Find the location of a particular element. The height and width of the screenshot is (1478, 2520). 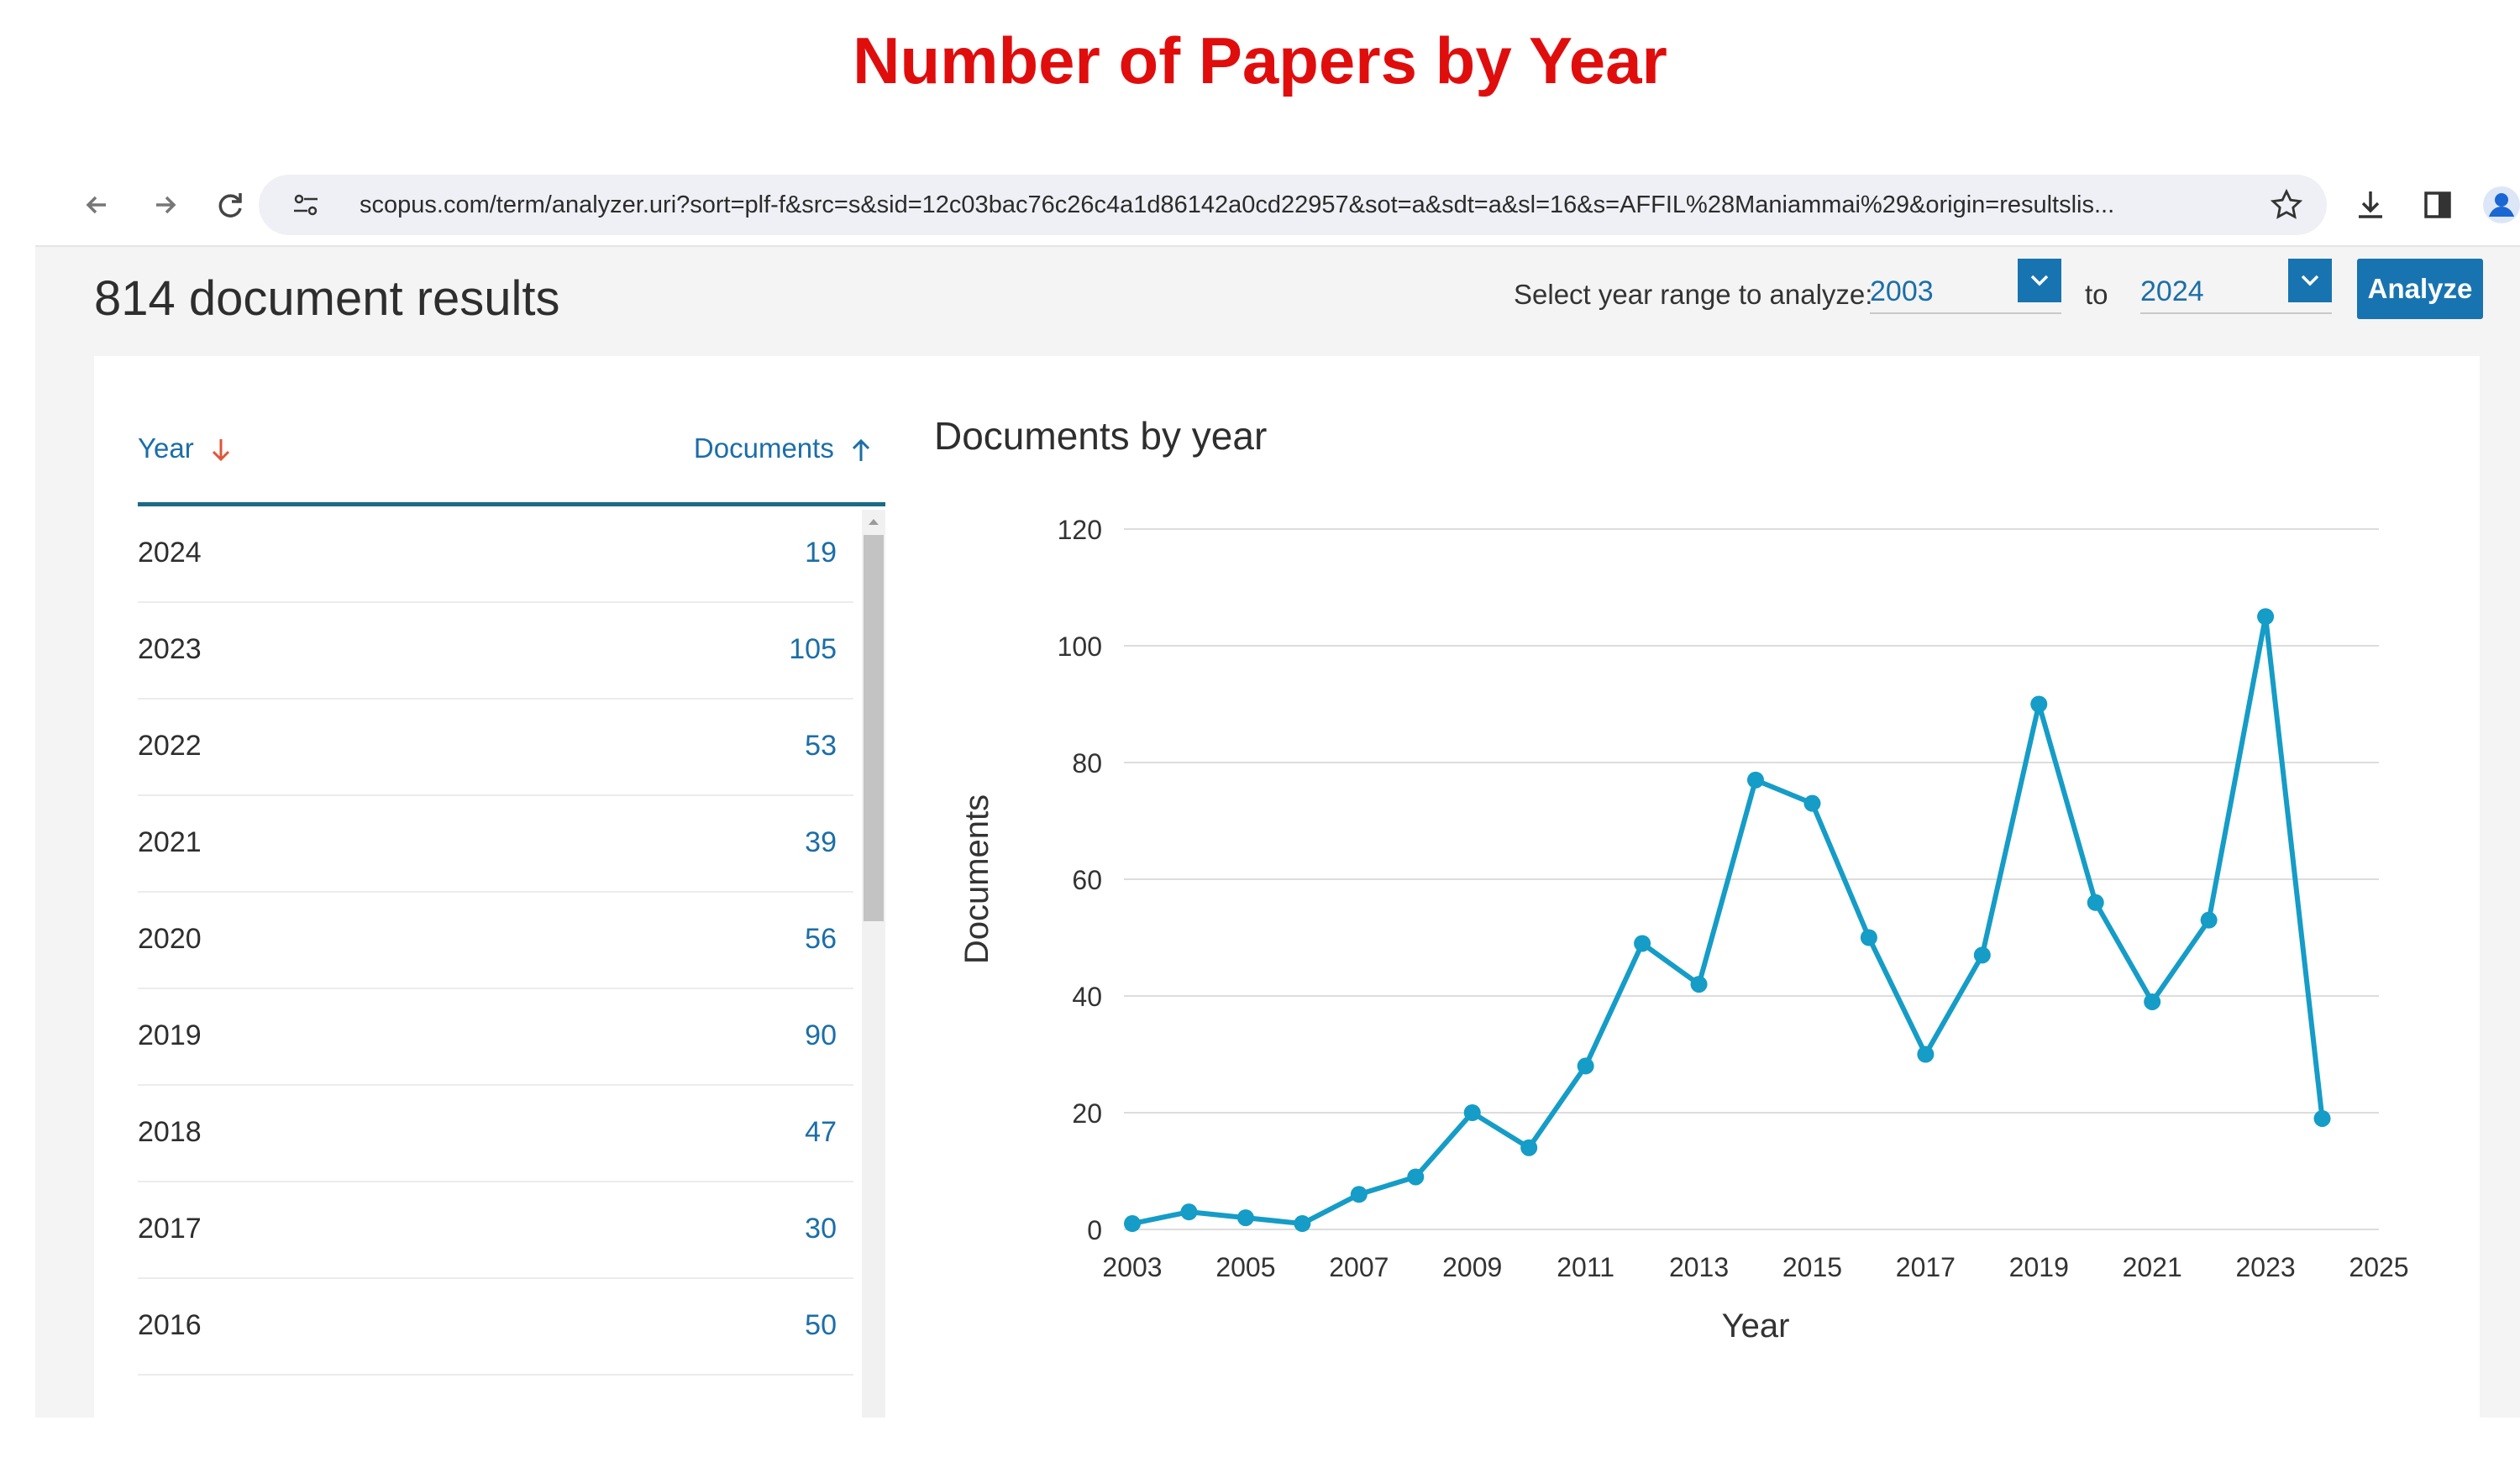

documents-count-link: 50 is located at coordinates (821, 1325).